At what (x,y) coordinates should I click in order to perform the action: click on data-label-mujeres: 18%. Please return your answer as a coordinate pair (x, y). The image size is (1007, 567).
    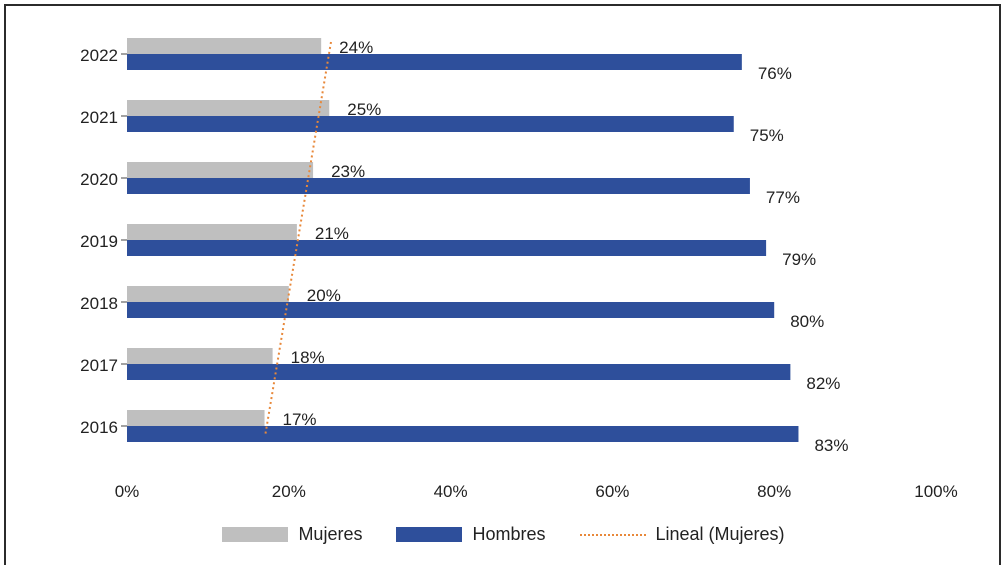
    Looking at the image, I should click on (308, 357).